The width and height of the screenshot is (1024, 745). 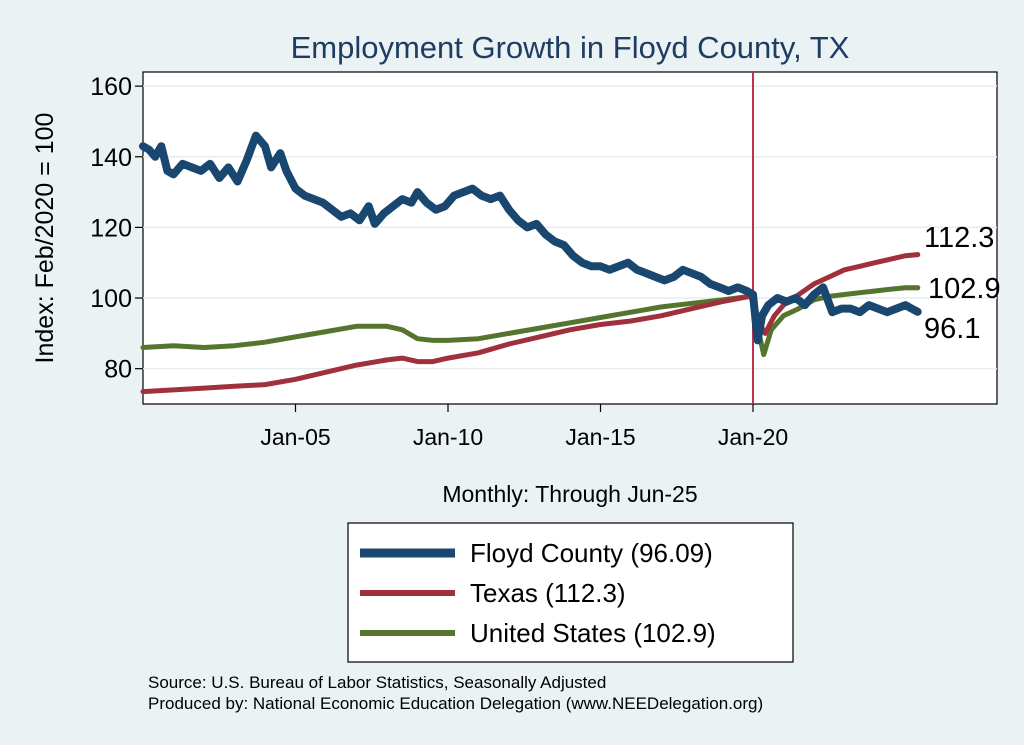 What do you see at coordinates (111, 158) in the screenshot?
I see `y-tick-label-140: 140` at bounding box center [111, 158].